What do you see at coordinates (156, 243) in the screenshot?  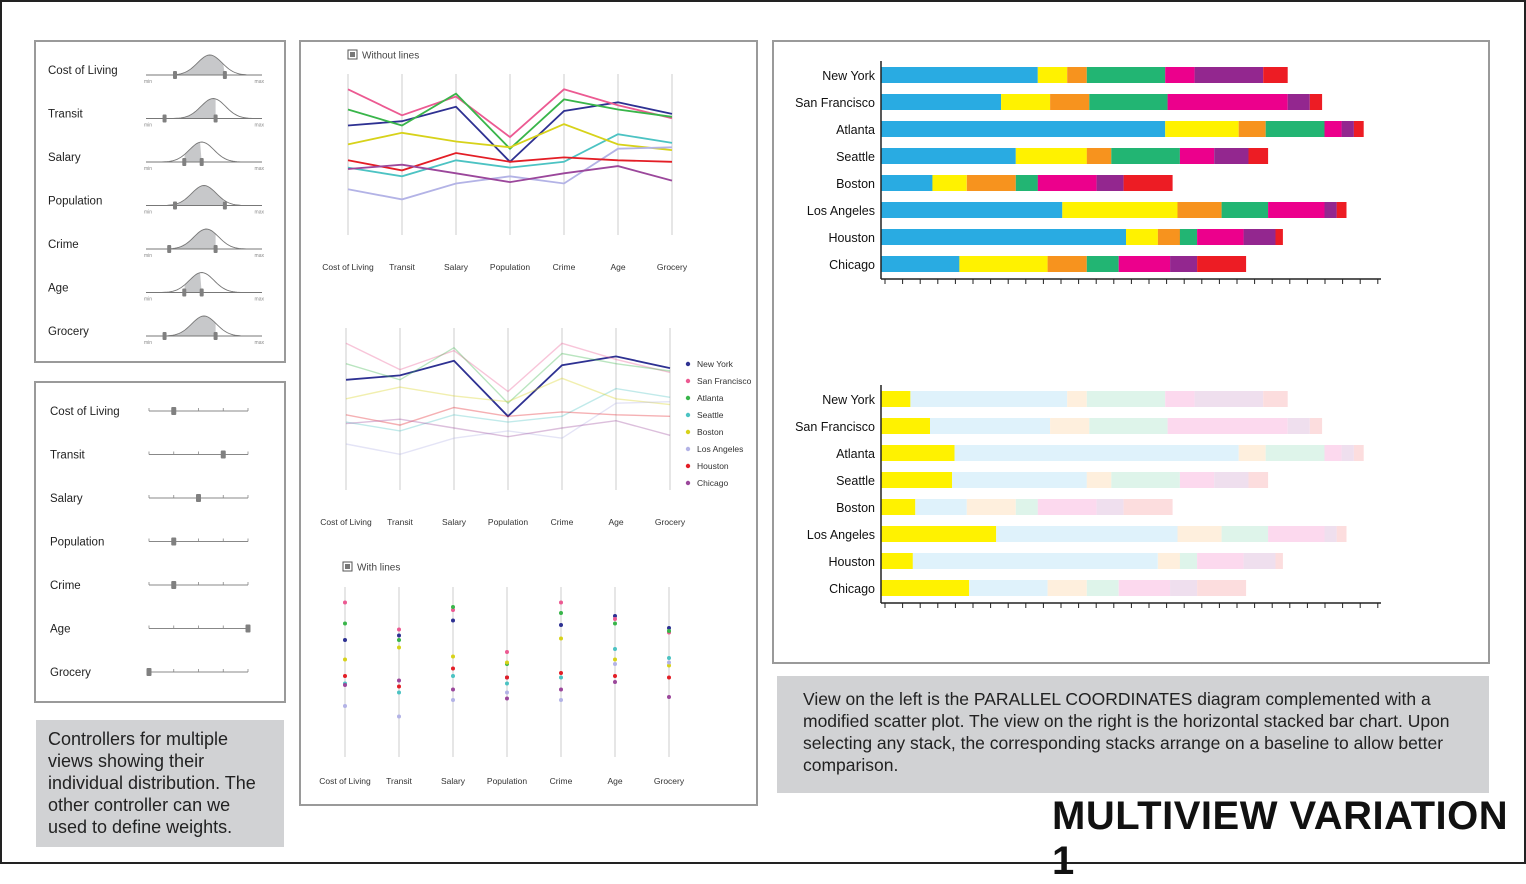 I see `distribution-control: Crime min max` at bounding box center [156, 243].